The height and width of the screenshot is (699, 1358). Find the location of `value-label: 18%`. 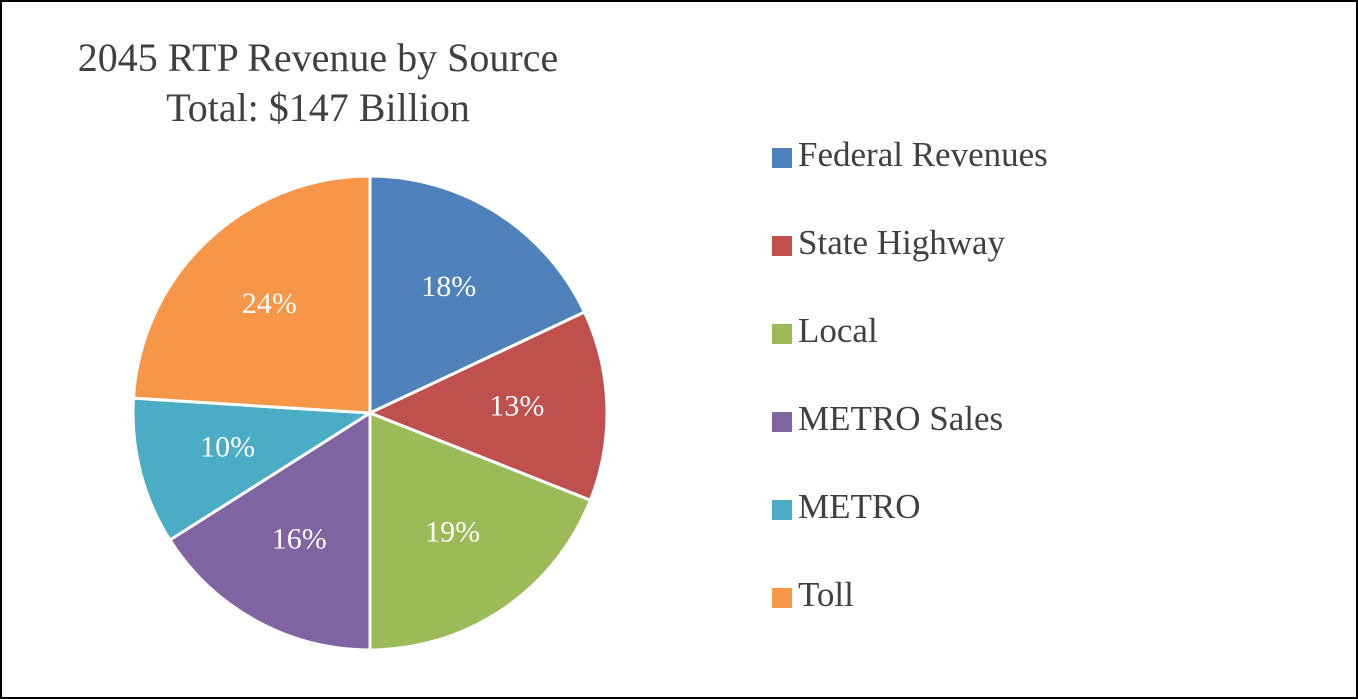

value-label: 18% is located at coordinates (448, 286).